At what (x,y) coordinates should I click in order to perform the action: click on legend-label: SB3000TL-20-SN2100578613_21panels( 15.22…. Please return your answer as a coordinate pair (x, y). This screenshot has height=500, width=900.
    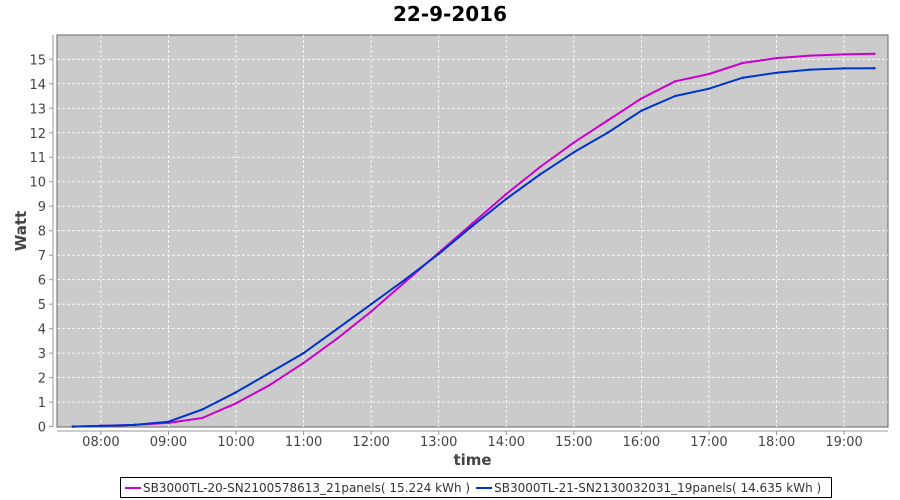
    Looking at the image, I should click on (307, 487).